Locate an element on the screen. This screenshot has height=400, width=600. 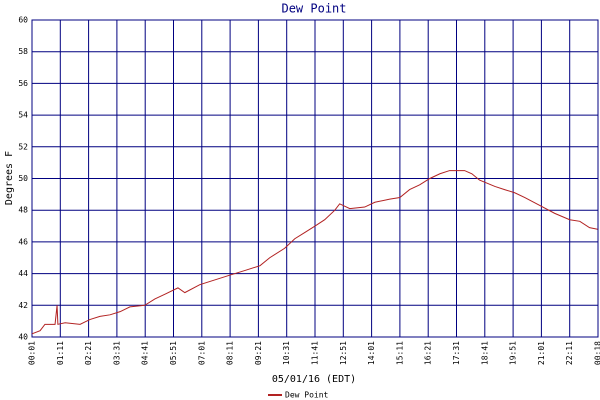
x-tick-label: 22:11 is located at coordinates (569, 353).